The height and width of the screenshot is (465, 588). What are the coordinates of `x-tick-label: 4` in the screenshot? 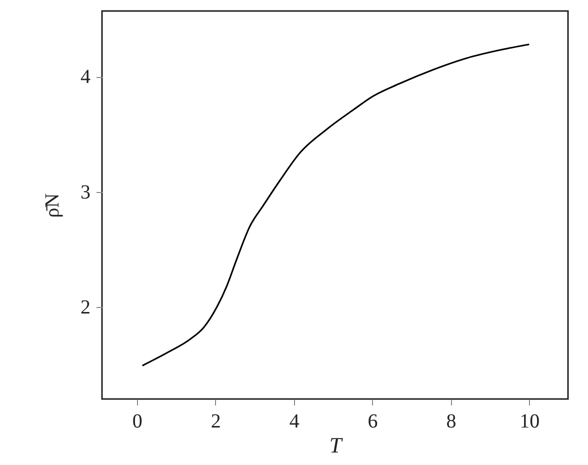 It's located at (294, 421).